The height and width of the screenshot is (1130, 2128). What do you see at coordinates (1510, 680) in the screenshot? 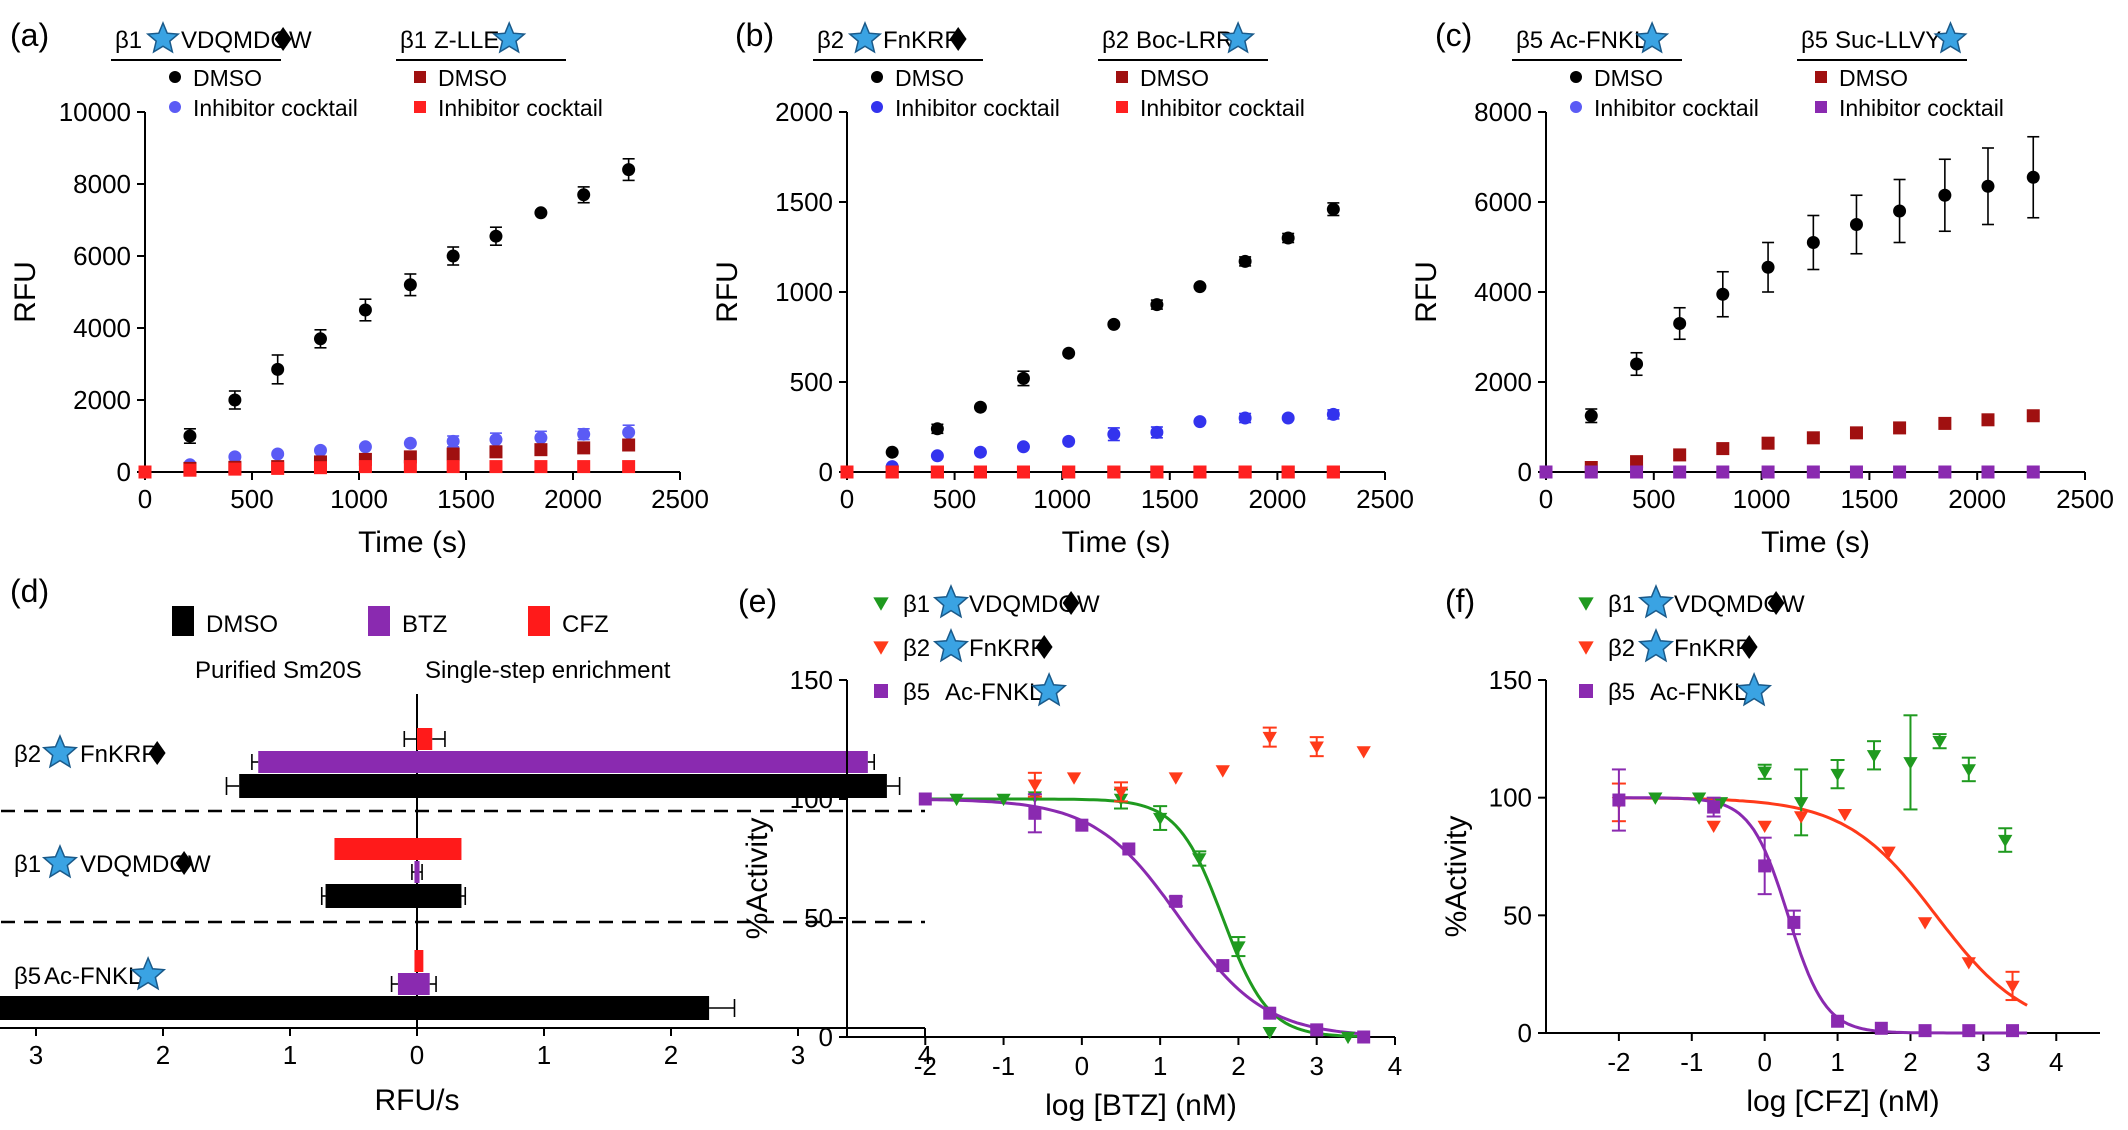
I see `y-tick-label: 150` at bounding box center [1510, 680].